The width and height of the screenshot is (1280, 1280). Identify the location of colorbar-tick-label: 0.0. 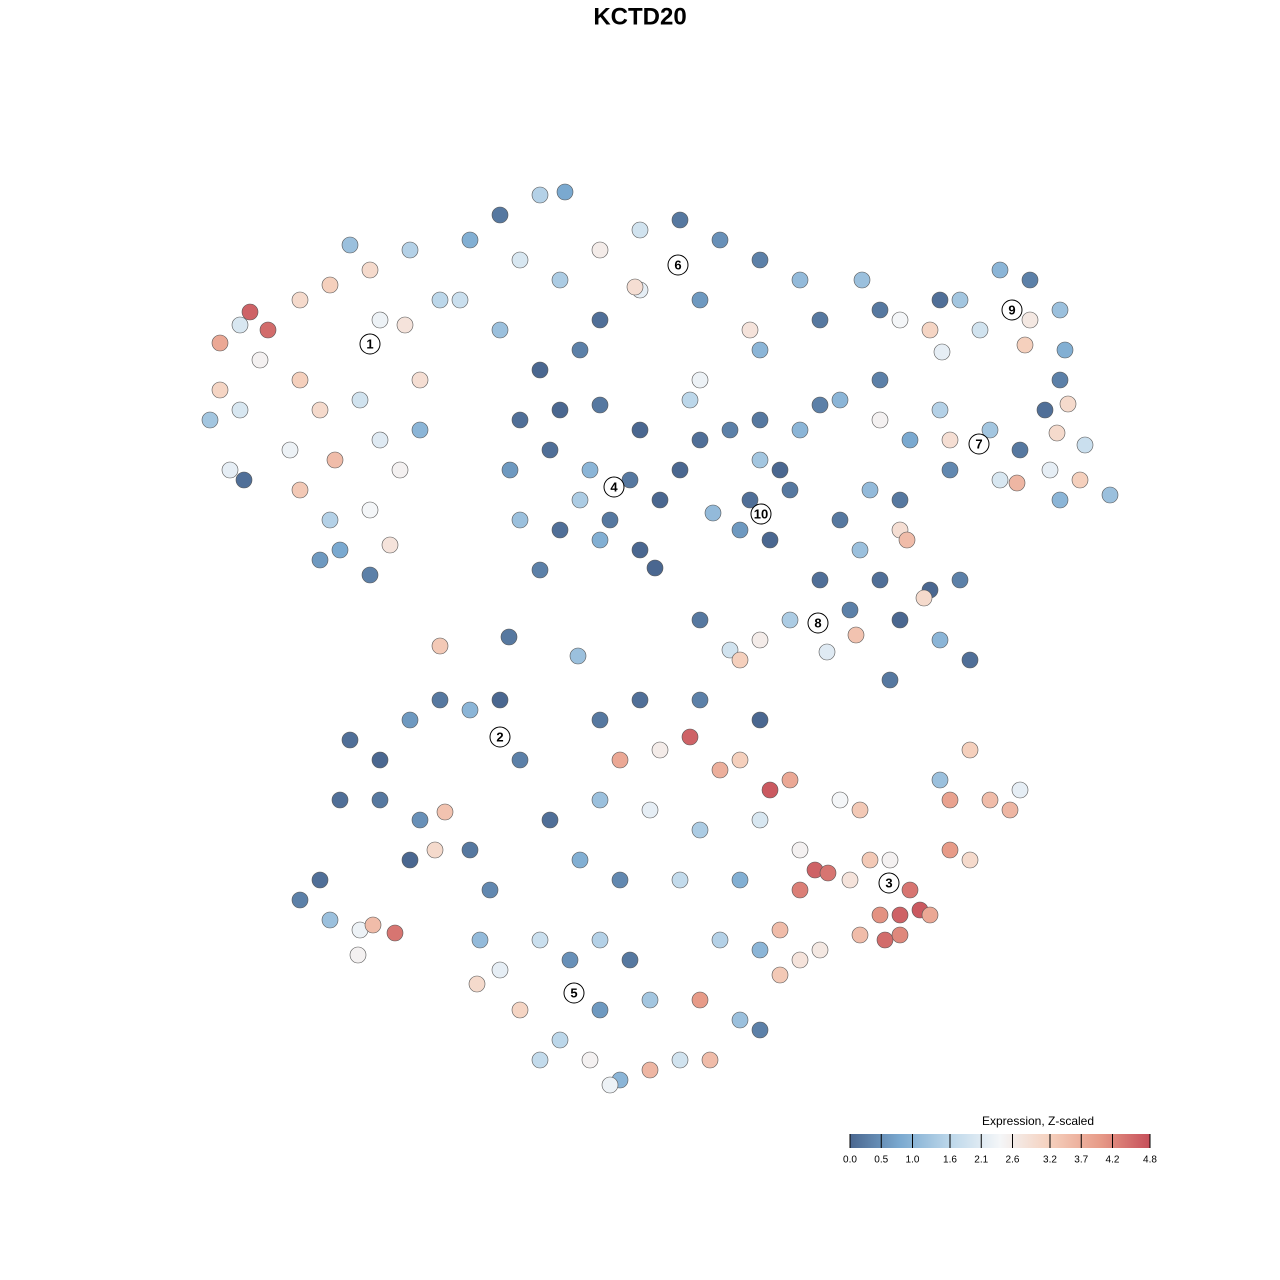
(850, 1160).